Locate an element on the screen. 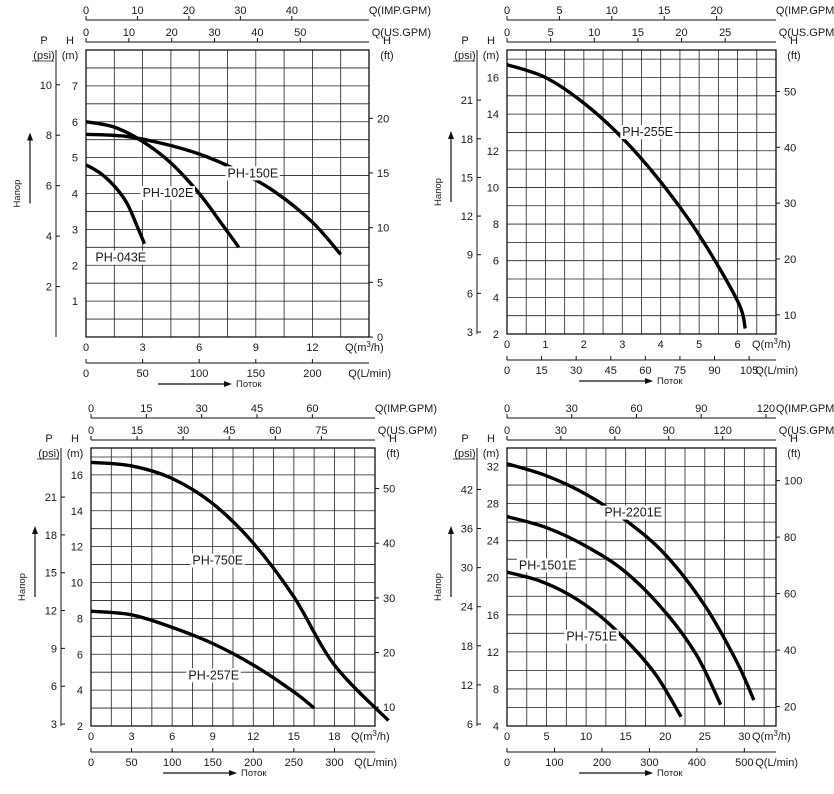 This screenshot has width=834, height=794. head-ft-unit: (ft) is located at coordinates (386, 56).